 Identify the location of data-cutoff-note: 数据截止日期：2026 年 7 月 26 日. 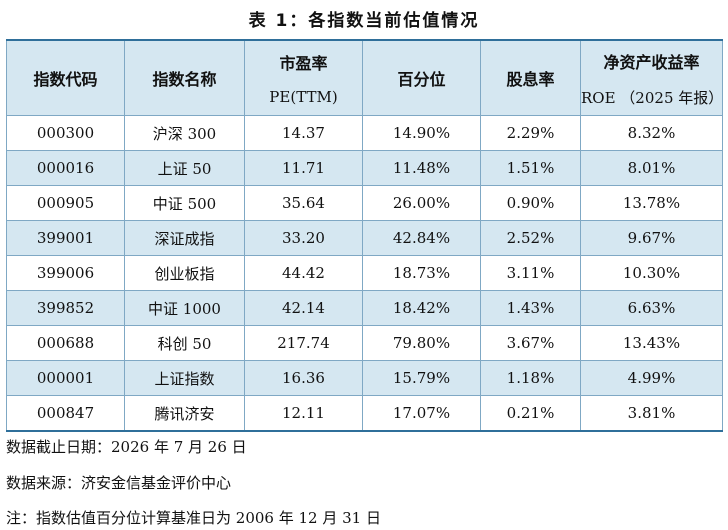
(126, 447).